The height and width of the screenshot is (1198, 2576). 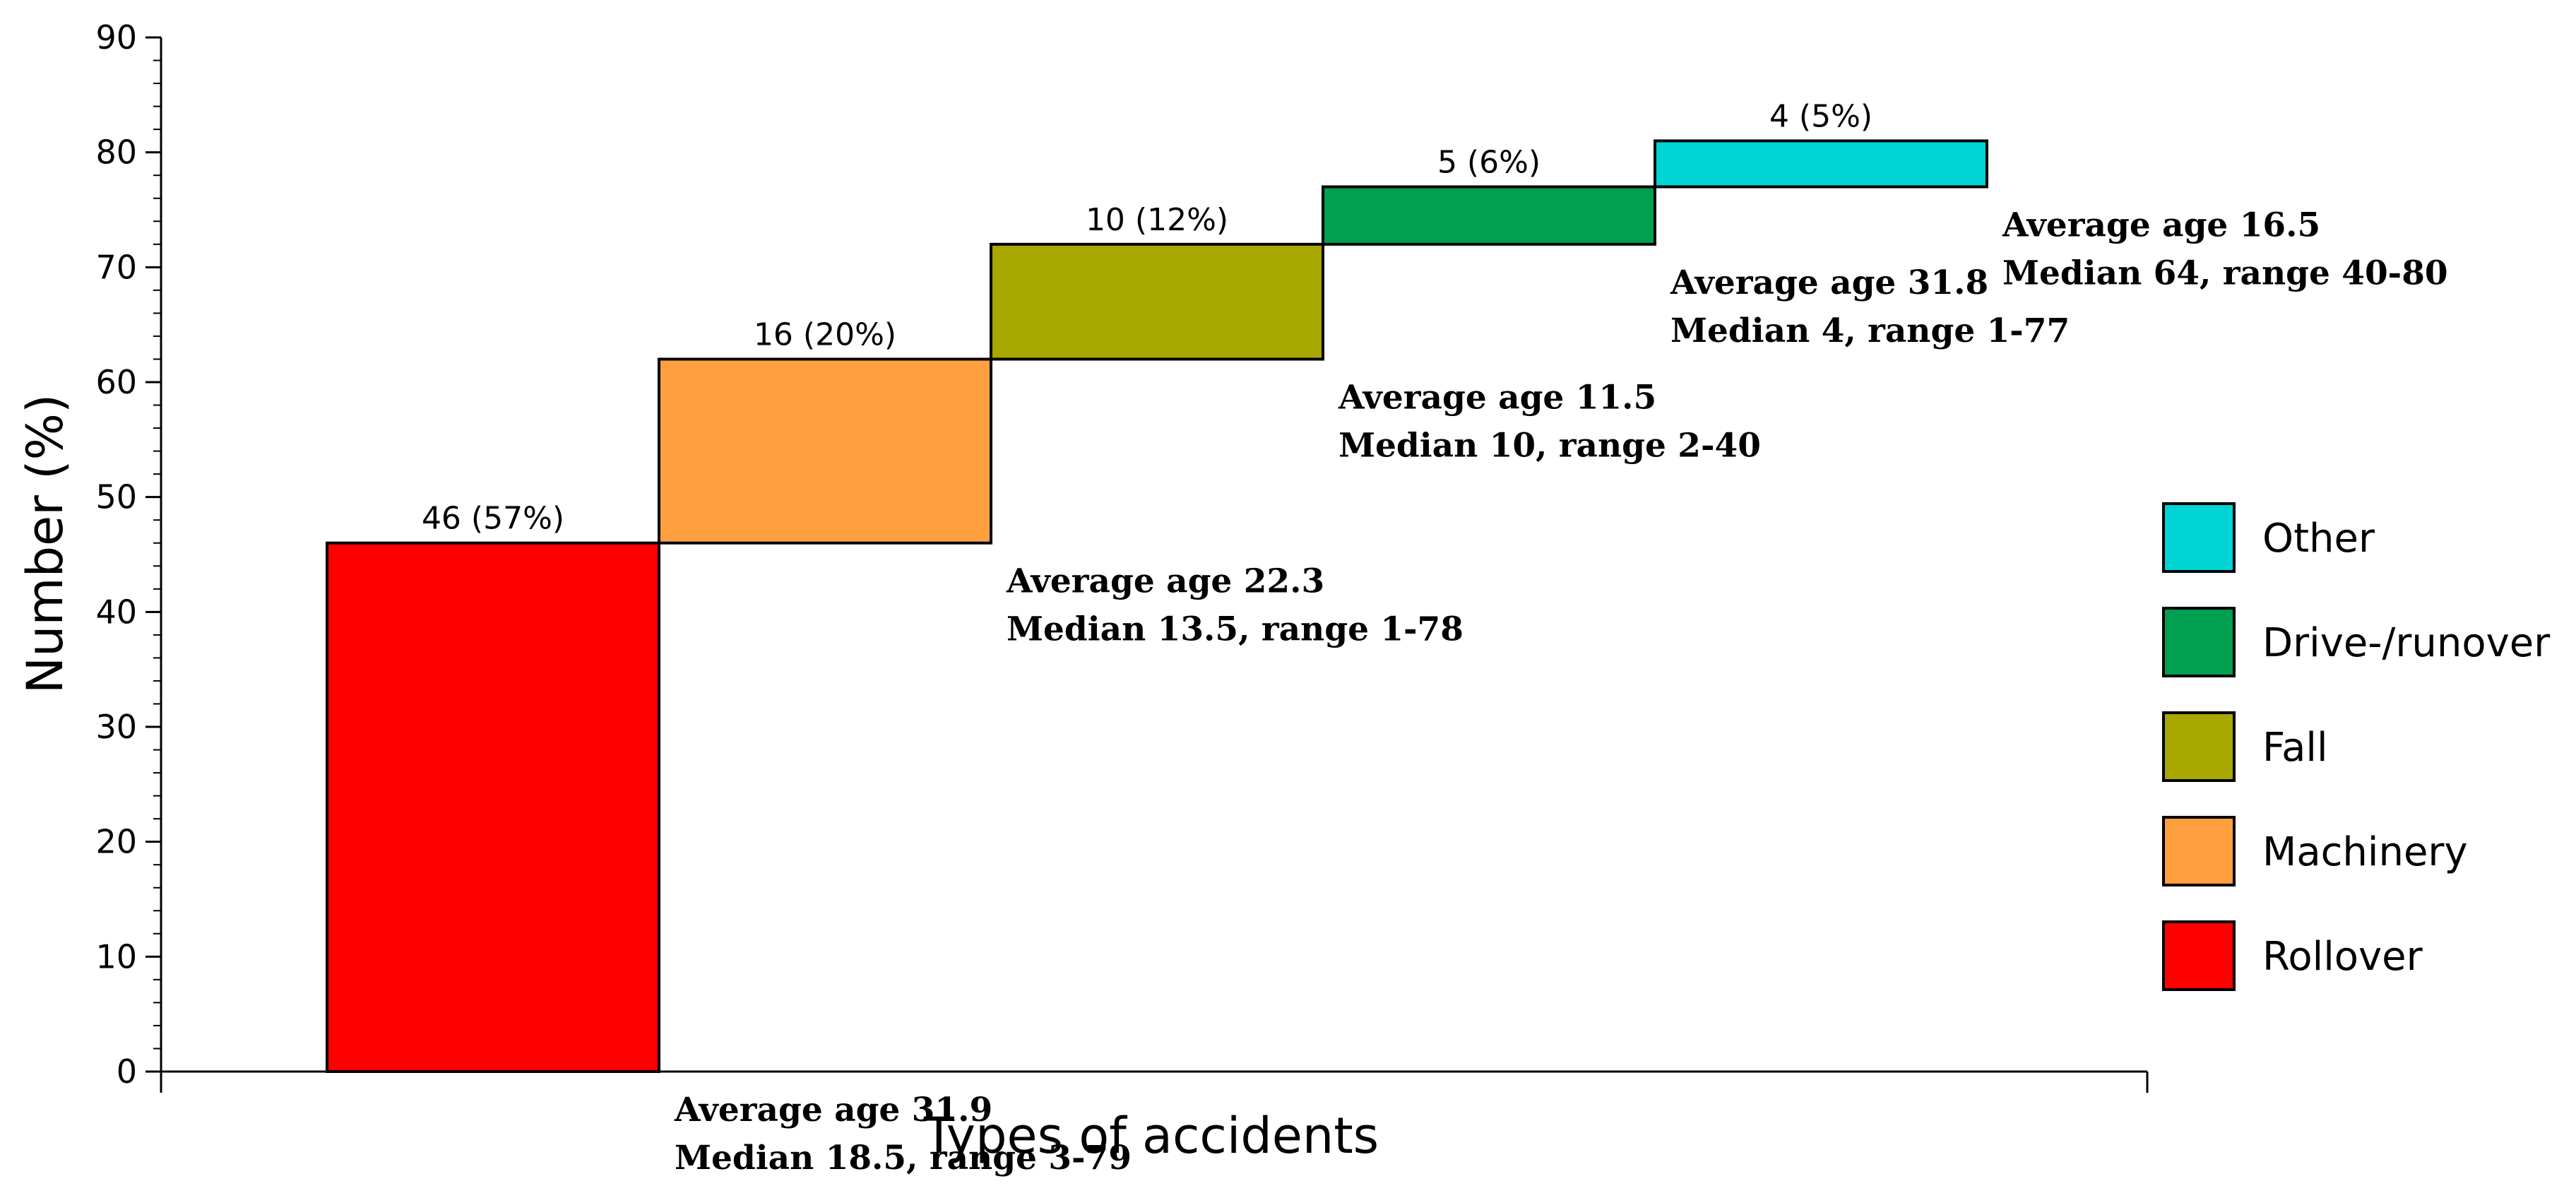 What do you see at coordinates (2199, 851) in the screenshot?
I see `legend-swatch-machinery` at bounding box center [2199, 851].